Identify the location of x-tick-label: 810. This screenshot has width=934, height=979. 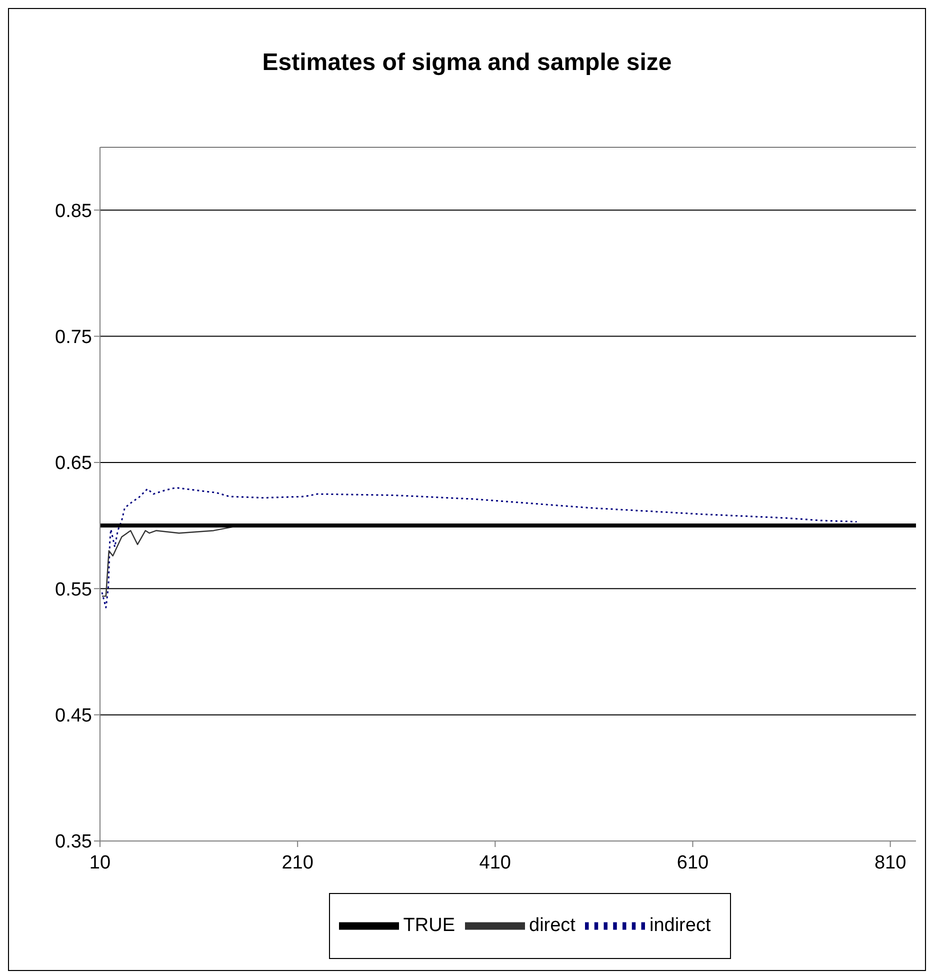
(890, 863).